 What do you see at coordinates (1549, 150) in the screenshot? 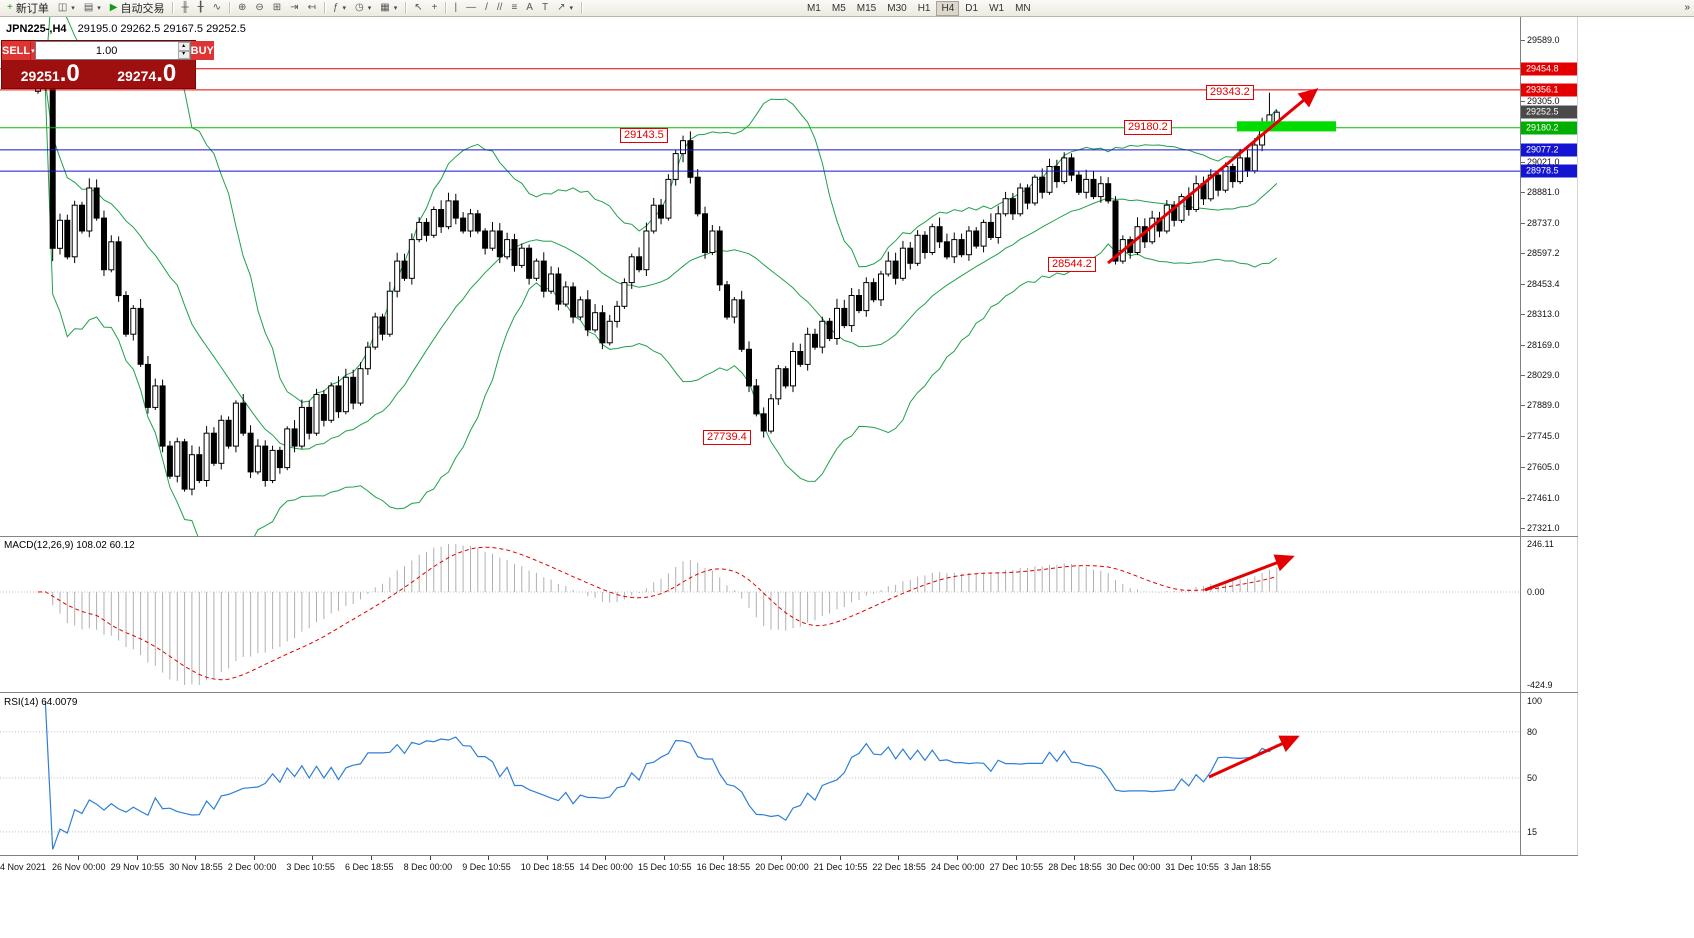
I see `price-axis-tag-blue: 29077.2` at bounding box center [1549, 150].